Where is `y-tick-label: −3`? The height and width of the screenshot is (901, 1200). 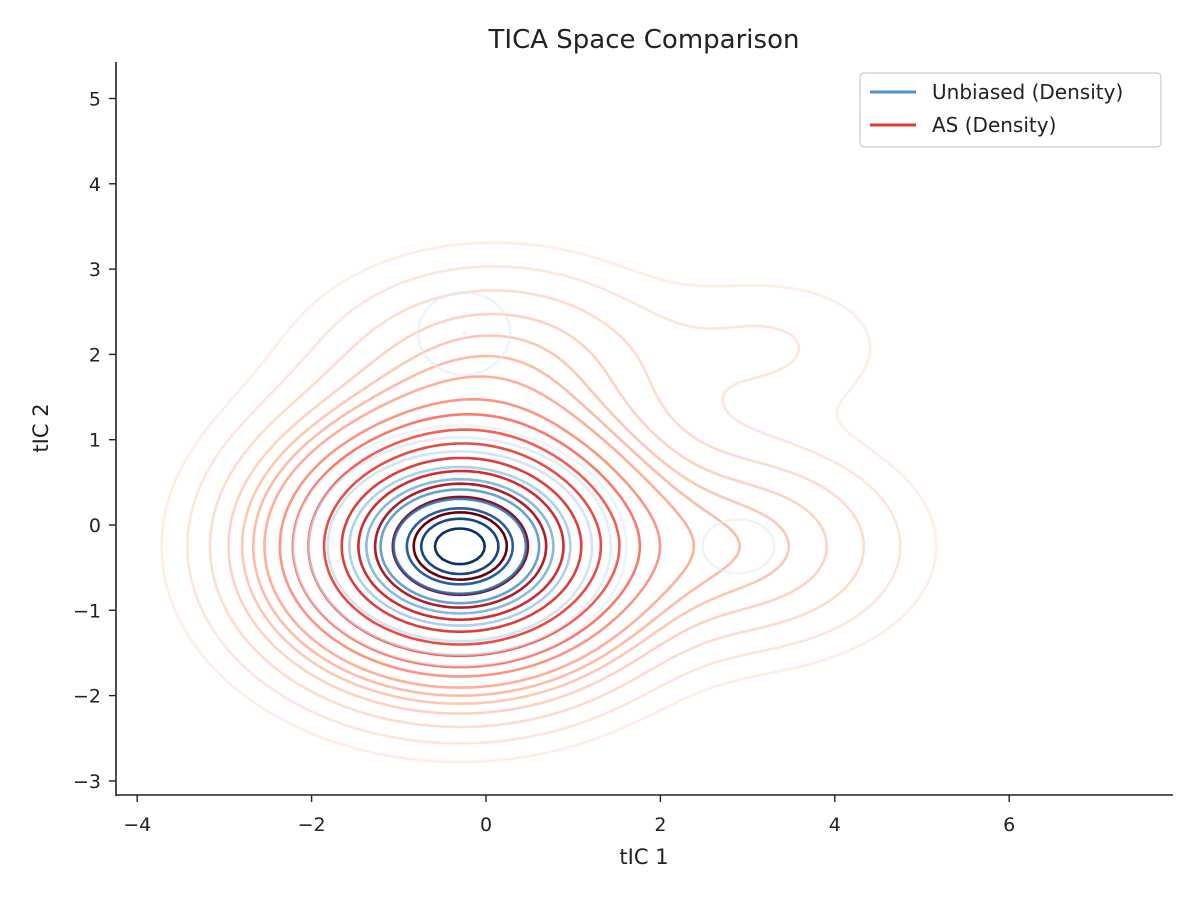
y-tick-label: −3 is located at coordinates (87, 782).